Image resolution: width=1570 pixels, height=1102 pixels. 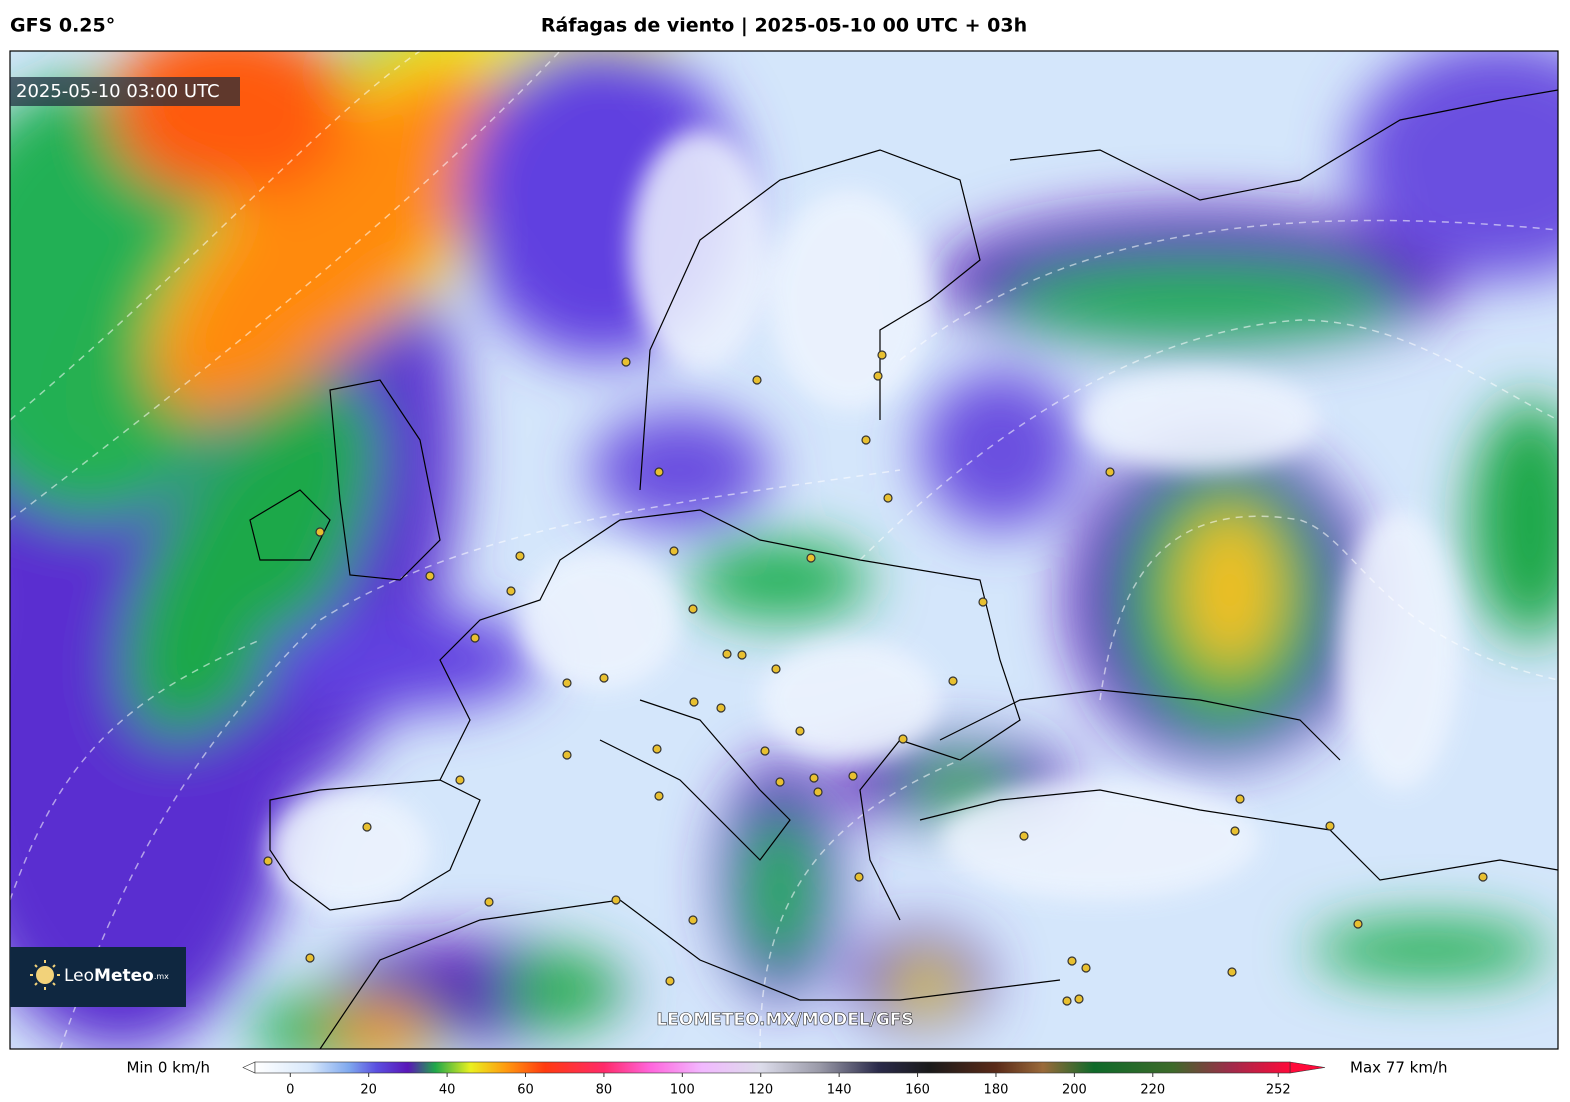 What do you see at coordinates (772, 1067) in the screenshot?
I see `colorbar-bar` at bounding box center [772, 1067].